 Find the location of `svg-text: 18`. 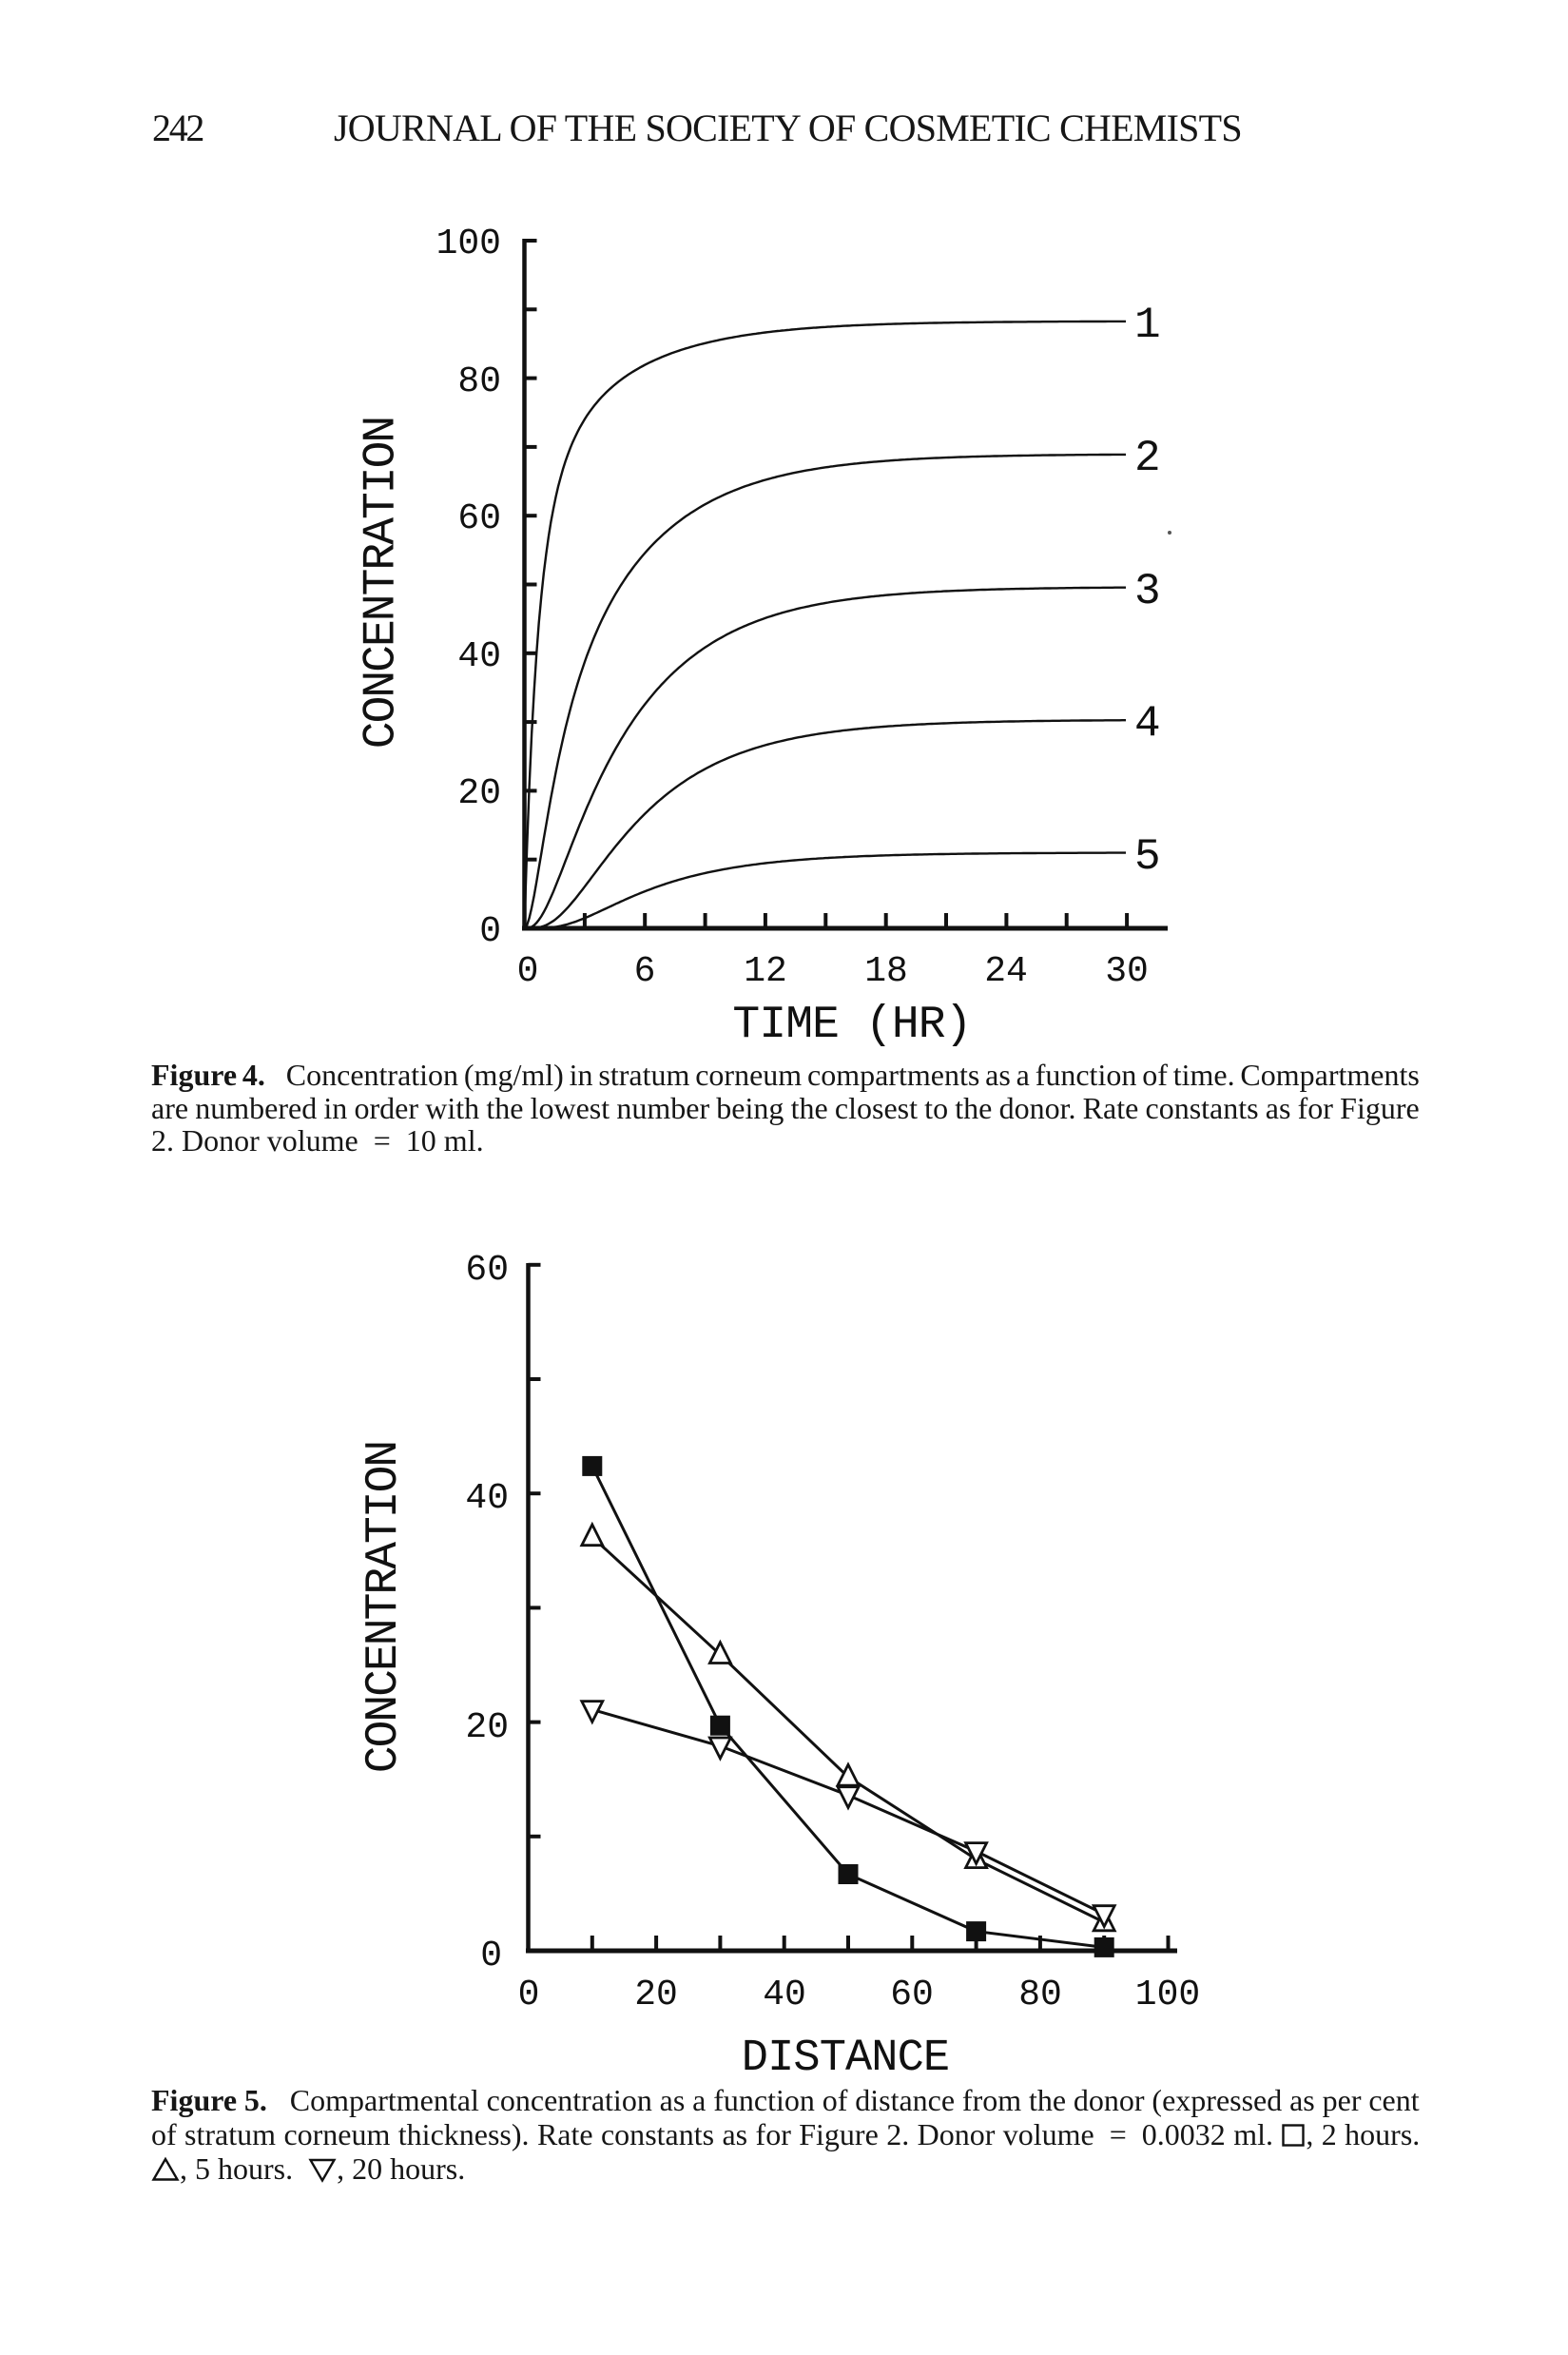

svg-text: 18 is located at coordinates (886, 971).